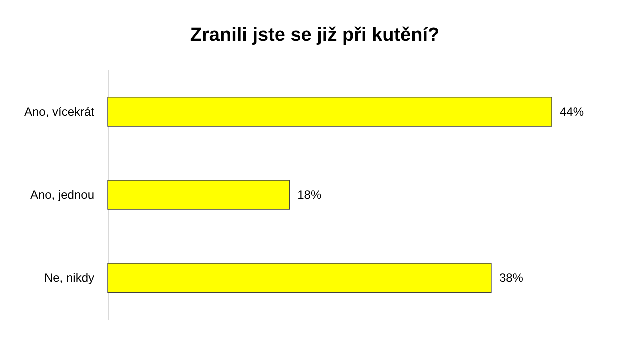  I want to click on data-label: 44%, so click(572, 111).